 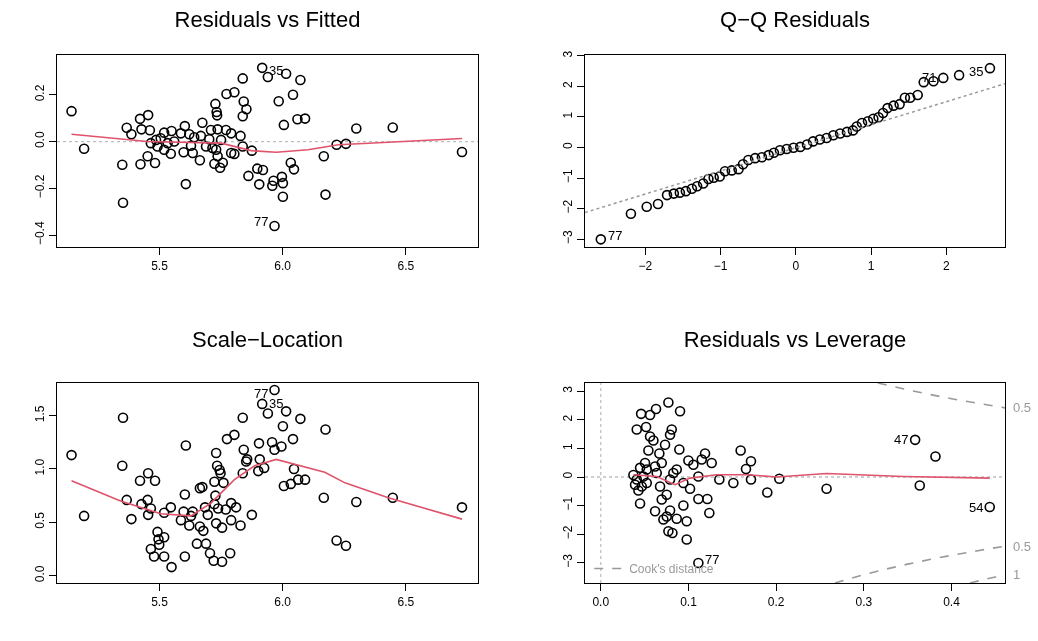 I want to click on annotation: 1, so click(x=1017, y=574).